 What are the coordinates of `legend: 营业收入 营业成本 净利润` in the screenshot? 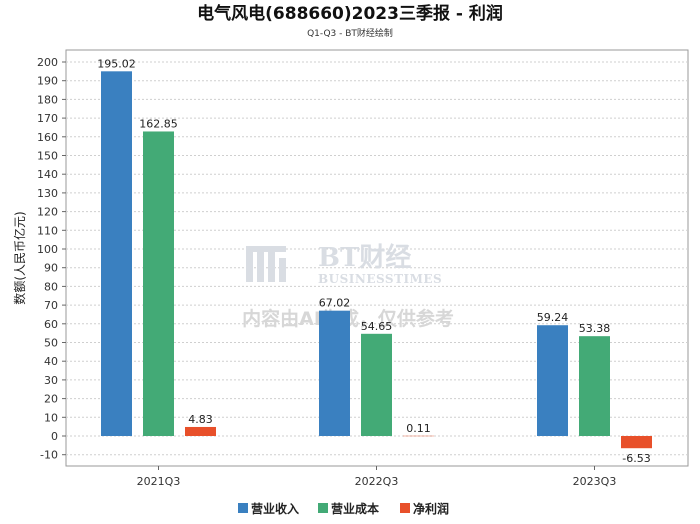 It's located at (343, 508).